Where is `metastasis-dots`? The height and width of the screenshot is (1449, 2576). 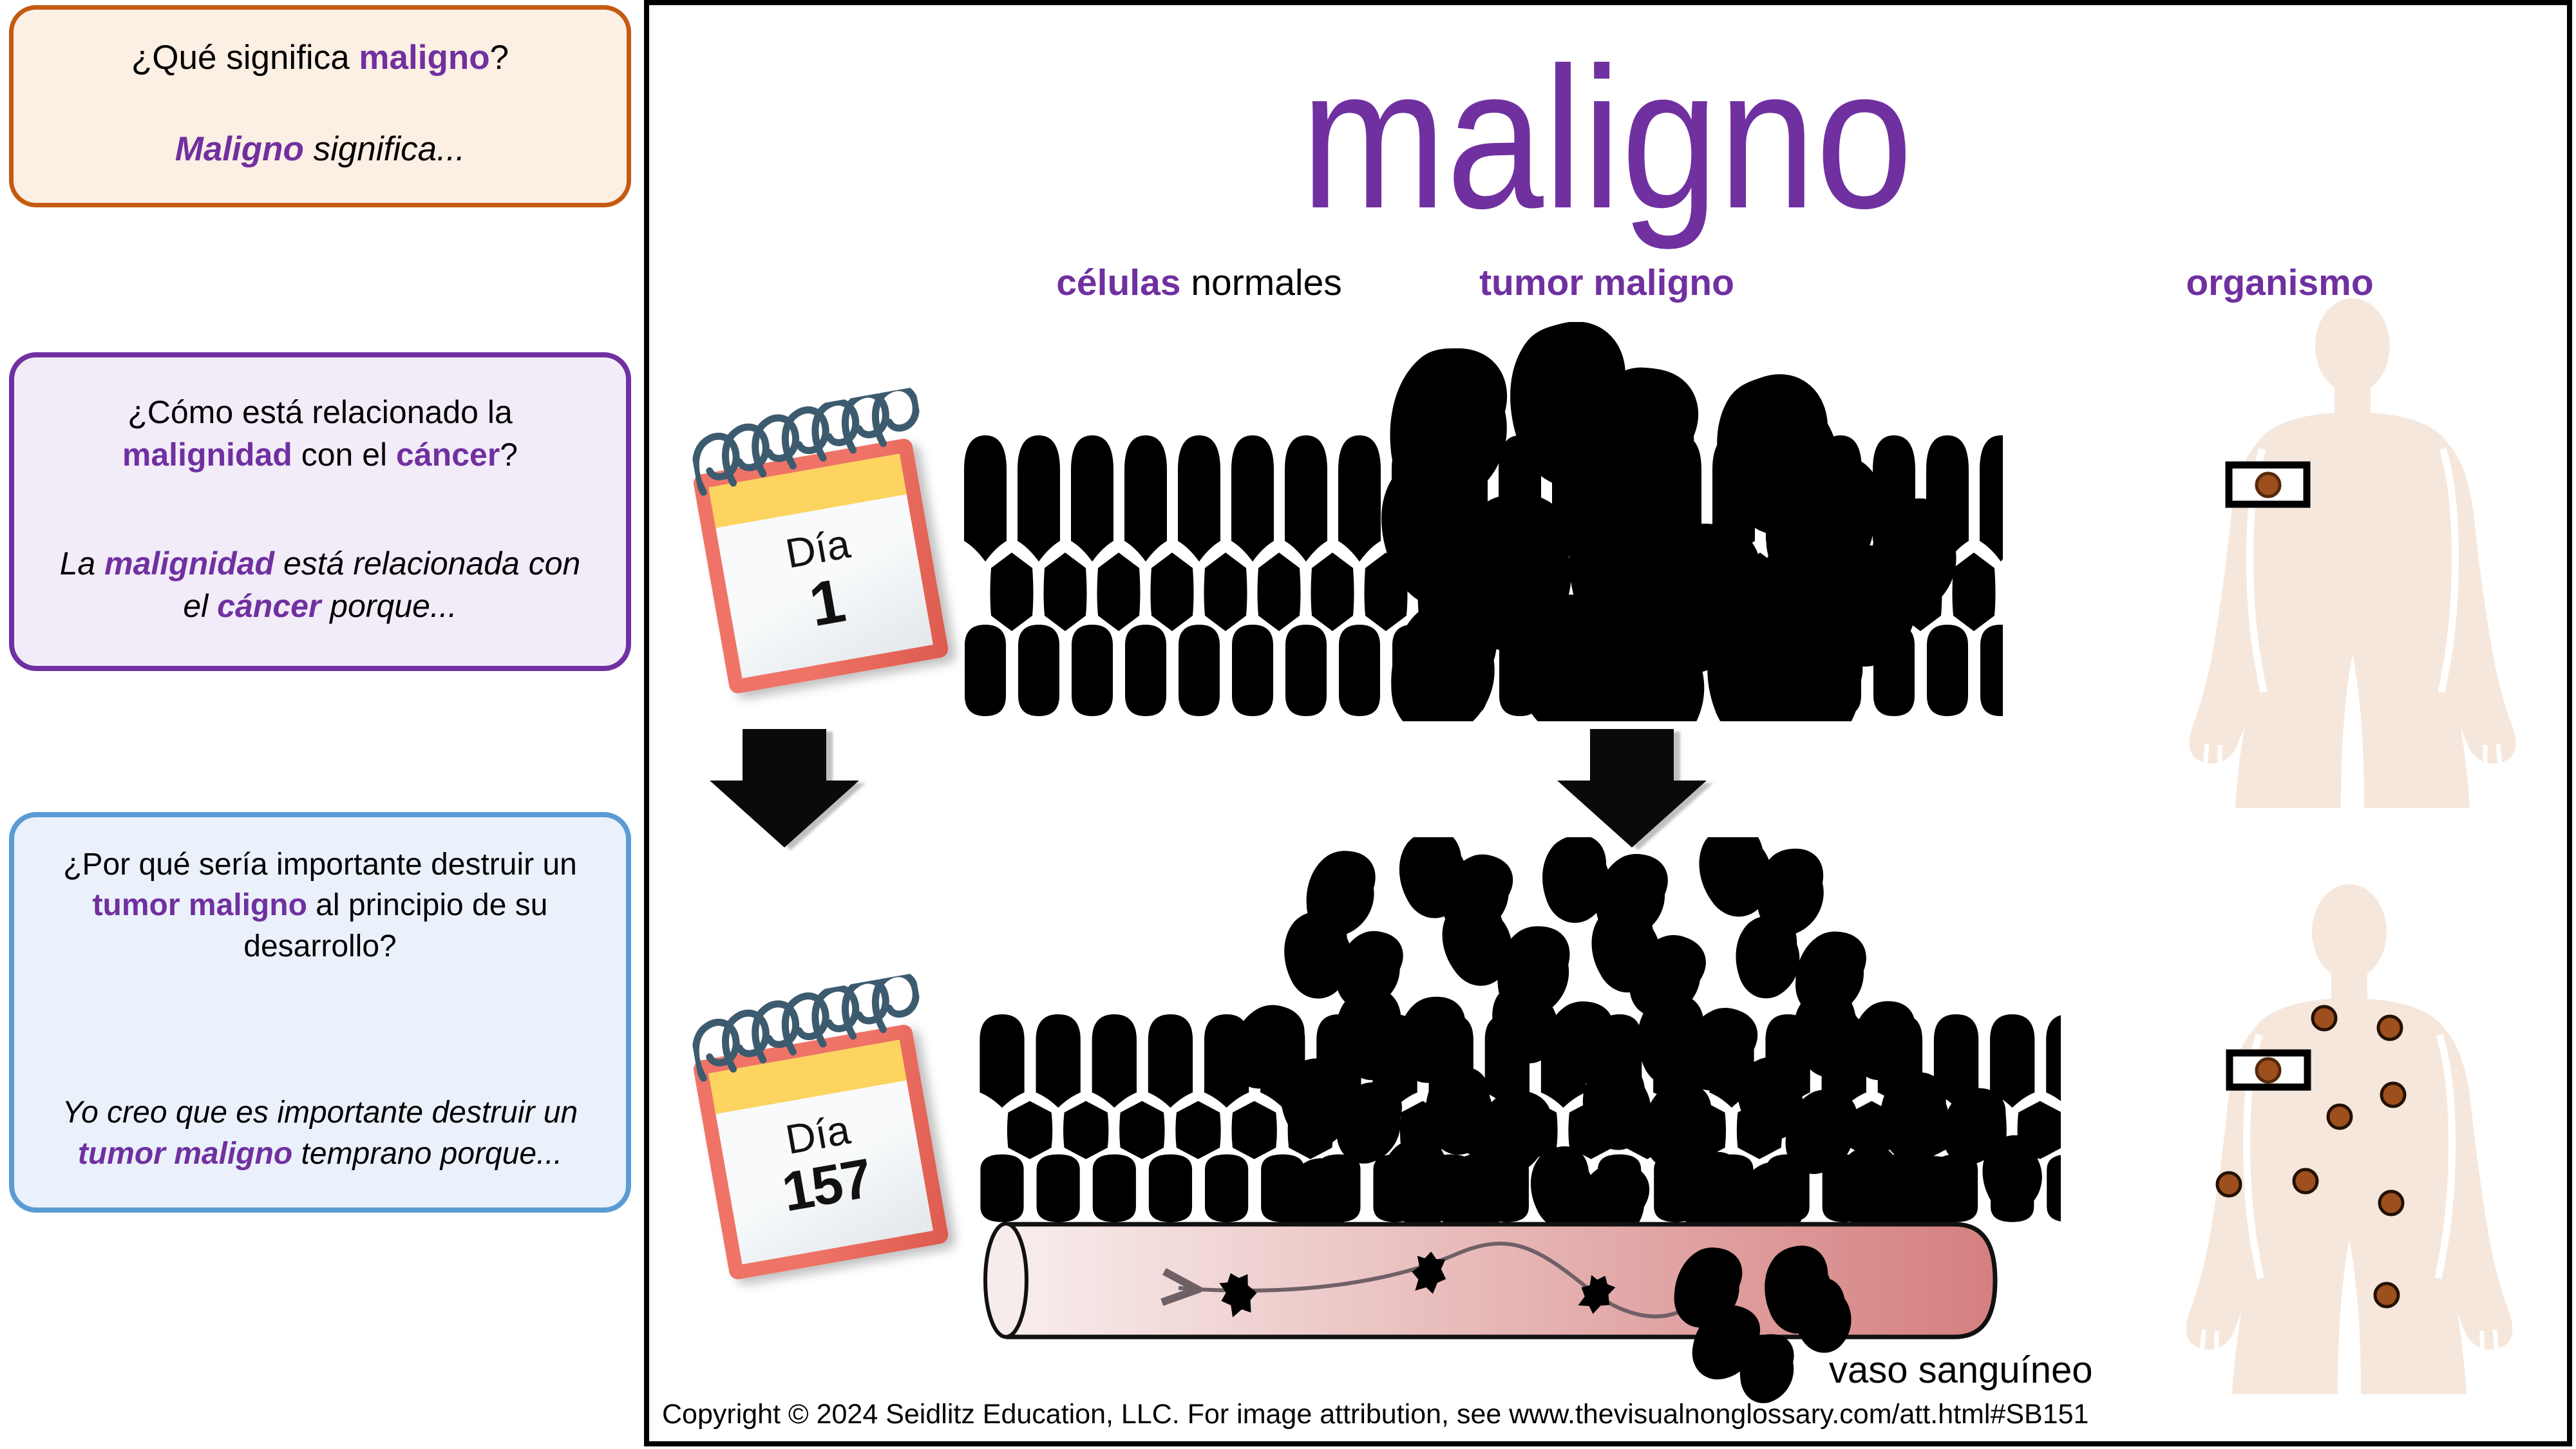
metastasis-dots is located at coordinates (2311, 1157).